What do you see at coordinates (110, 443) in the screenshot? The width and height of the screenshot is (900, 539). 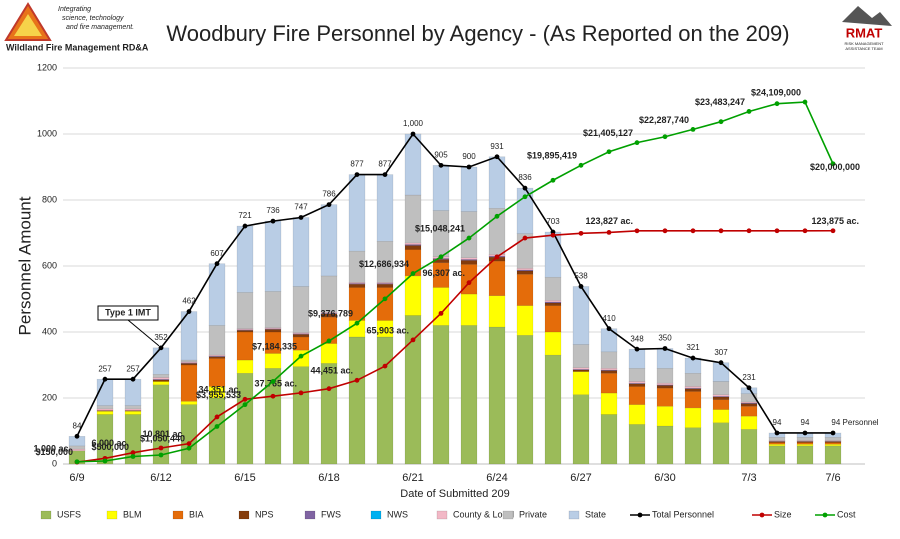 I see `data-label: 6,000 ac.` at bounding box center [110, 443].